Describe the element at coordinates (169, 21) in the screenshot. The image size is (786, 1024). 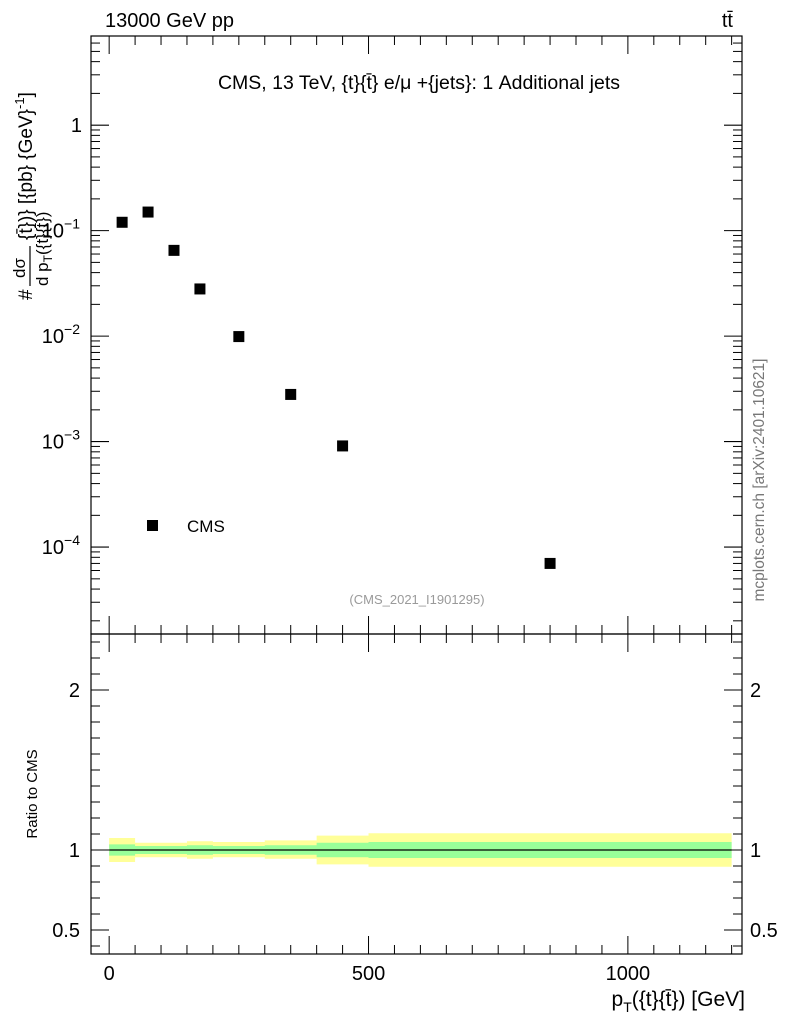
I see `energy-label: 13000 GeV pp` at that location.